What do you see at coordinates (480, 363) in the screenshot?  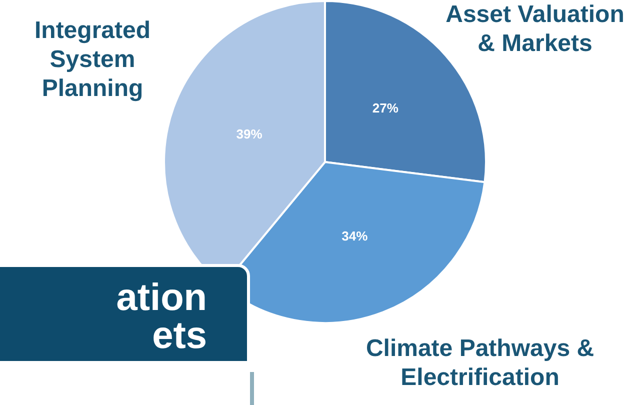 I see `slice-label: Climate Pathways & Electrification` at bounding box center [480, 363].